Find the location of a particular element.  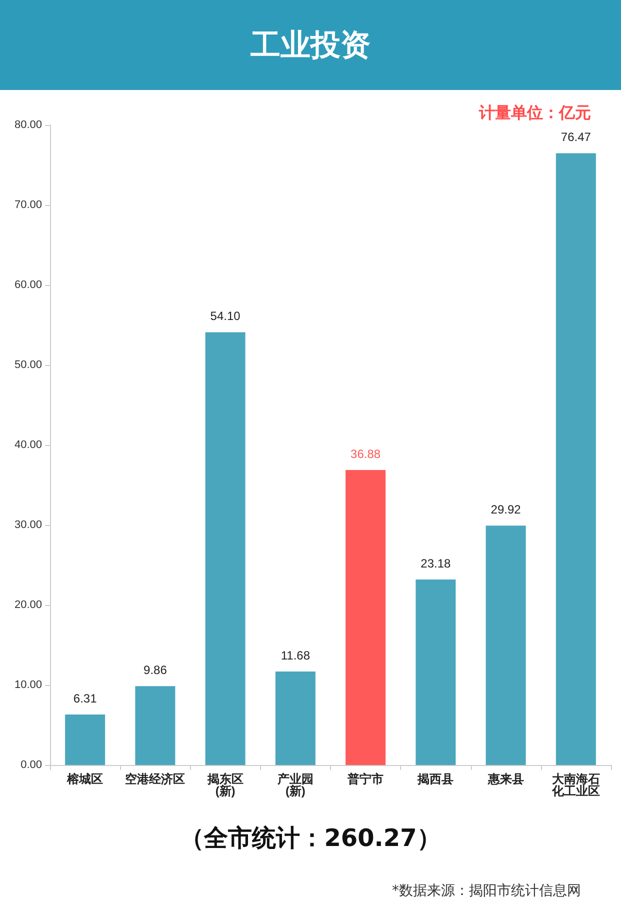

y-tick-label: 70.00 is located at coordinates (28, 205).